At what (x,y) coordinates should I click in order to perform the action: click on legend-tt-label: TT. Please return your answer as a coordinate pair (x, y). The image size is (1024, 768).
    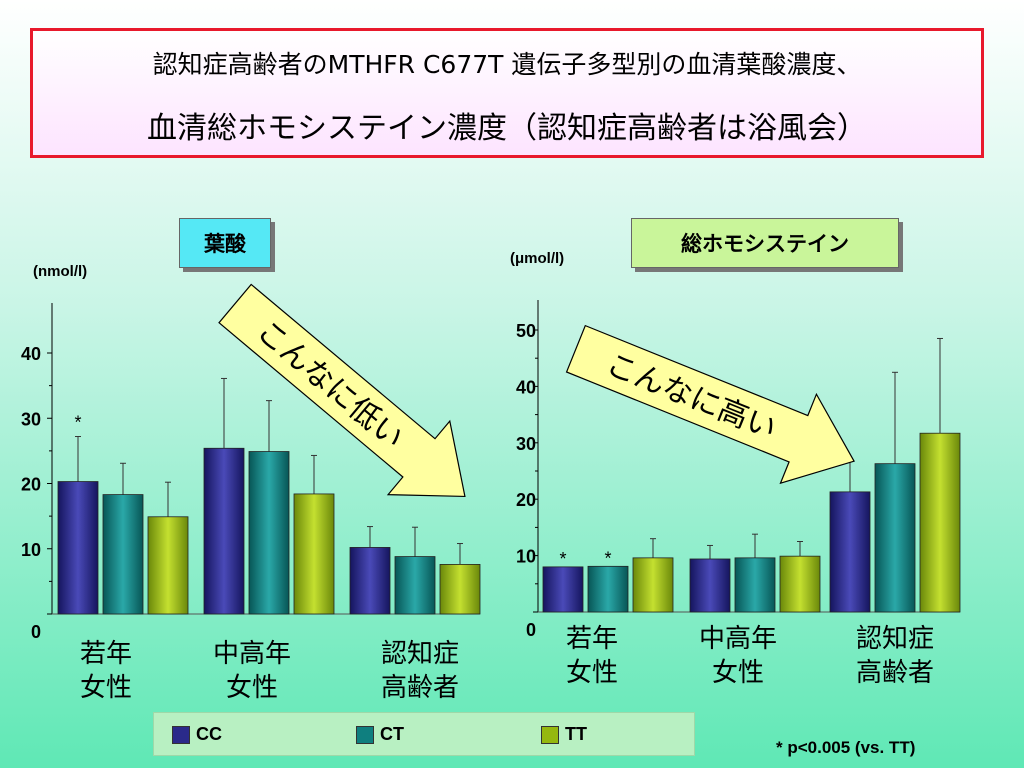
    Looking at the image, I should click on (576, 734).